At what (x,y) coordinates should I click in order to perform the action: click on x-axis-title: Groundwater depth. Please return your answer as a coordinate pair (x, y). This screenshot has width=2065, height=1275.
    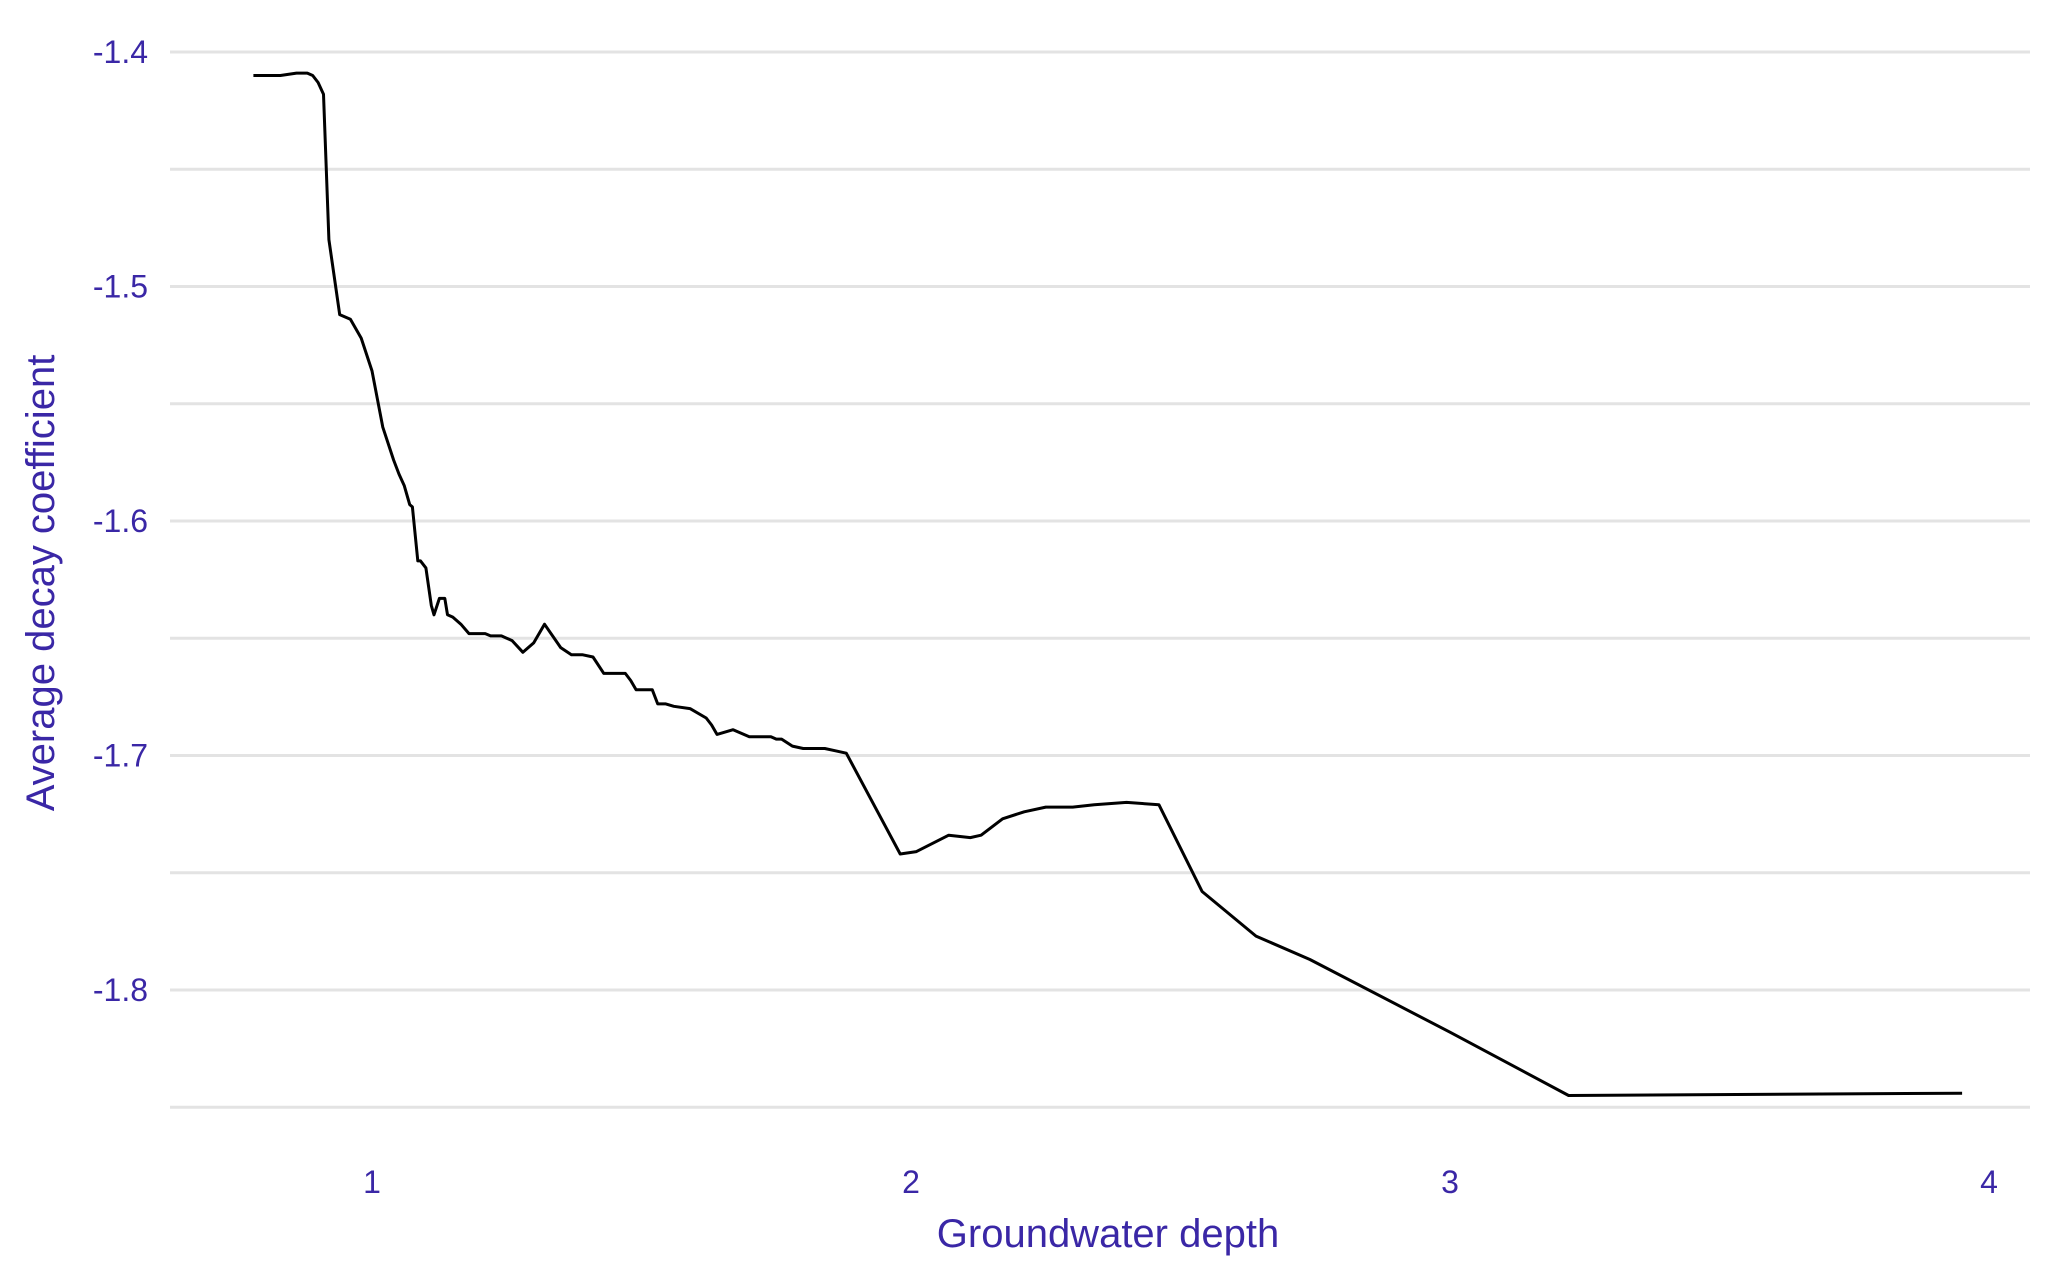
    Looking at the image, I should click on (1108, 1234).